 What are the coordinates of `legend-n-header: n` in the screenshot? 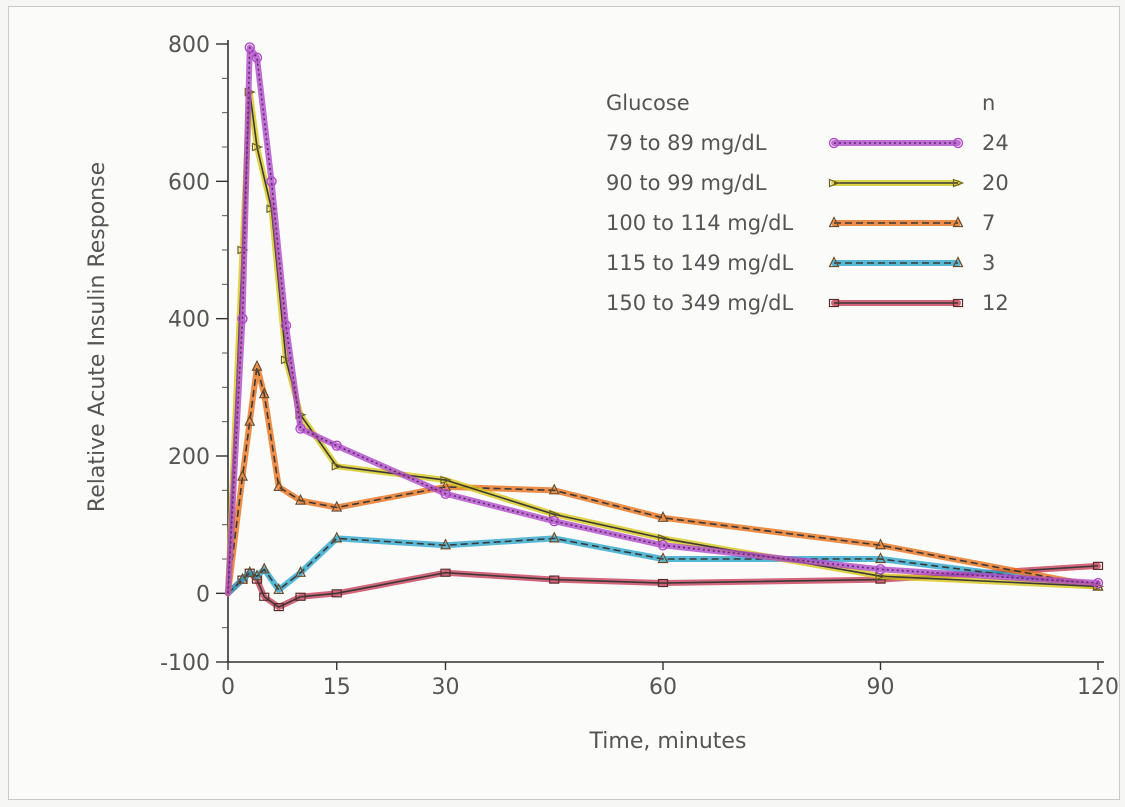 It's located at (988, 103).